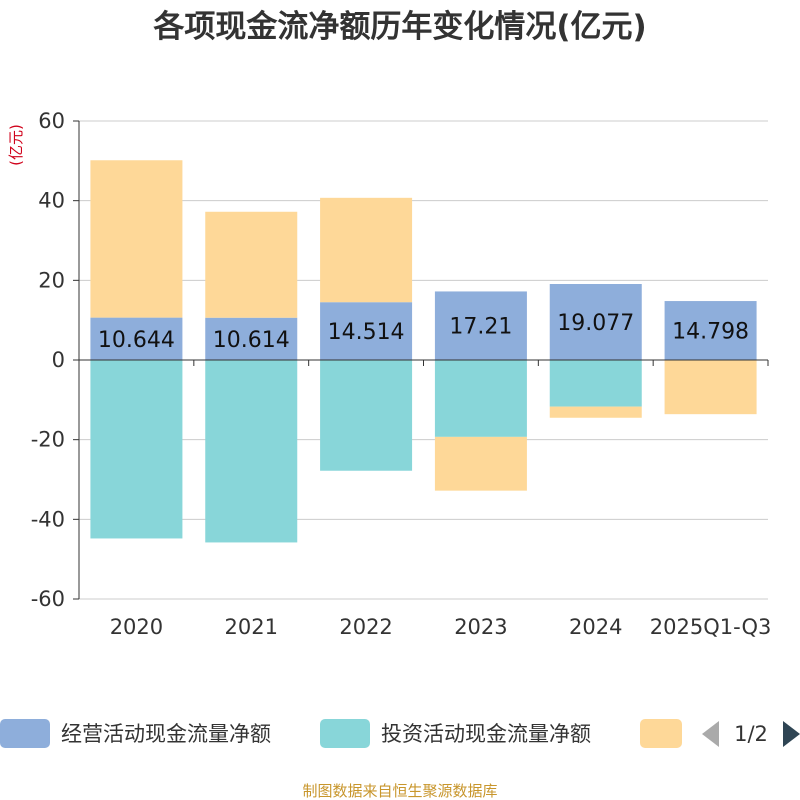 Image resolution: width=800 pixels, height=800 pixels. I want to click on legend-swatch-investing, so click(345, 733).